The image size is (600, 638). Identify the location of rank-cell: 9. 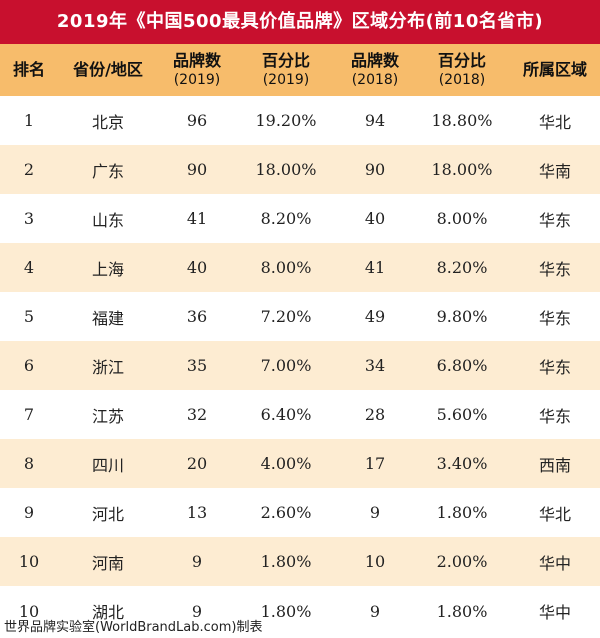
(29, 512).